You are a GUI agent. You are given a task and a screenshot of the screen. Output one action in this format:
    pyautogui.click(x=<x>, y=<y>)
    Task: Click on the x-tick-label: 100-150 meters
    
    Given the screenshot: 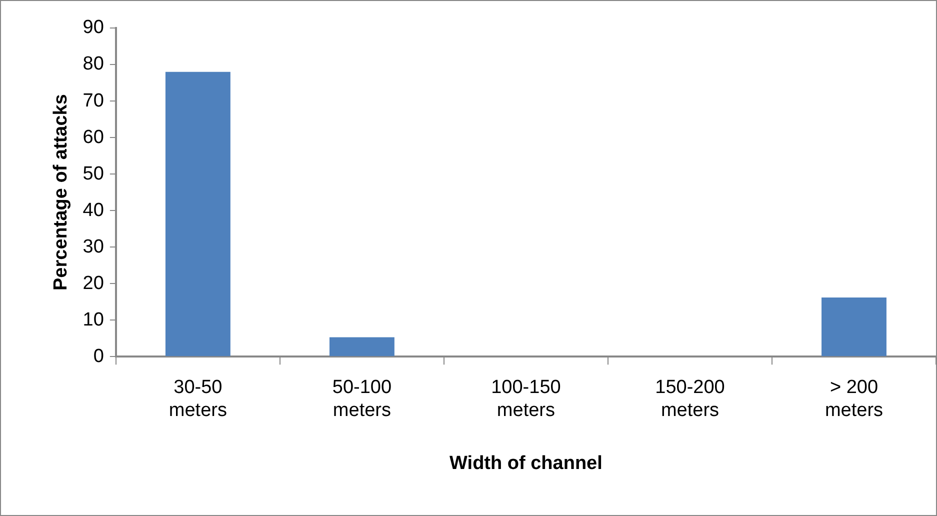 What is the action you would take?
    pyautogui.click(x=526, y=399)
    